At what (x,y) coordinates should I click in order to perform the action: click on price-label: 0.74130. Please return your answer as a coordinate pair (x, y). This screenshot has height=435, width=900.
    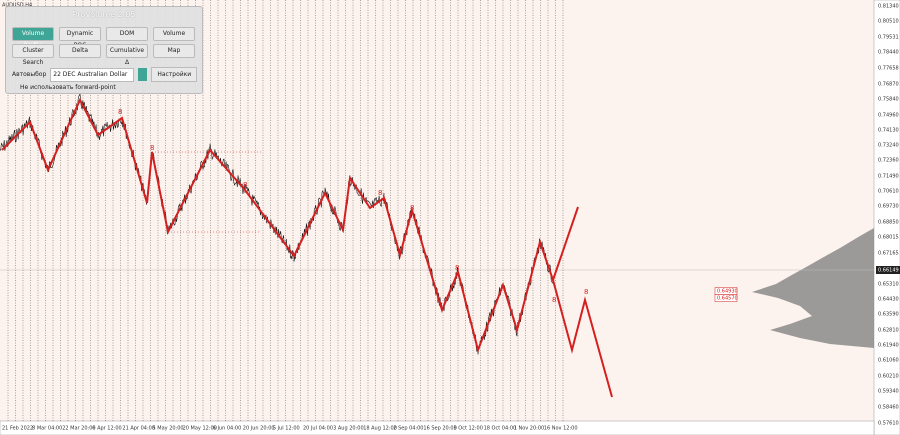
    Looking at the image, I should click on (888, 131).